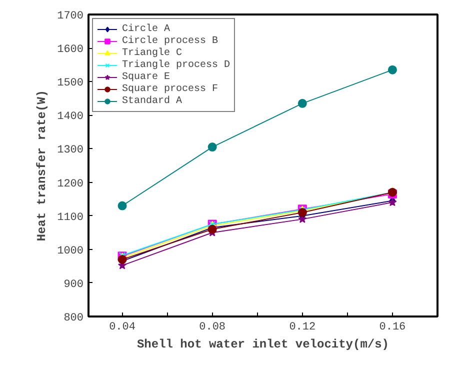 This screenshot has width=469, height=375. Describe the element at coordinates (152, 101) in the screenshot. I see `legend-label: Standard A` at that location.